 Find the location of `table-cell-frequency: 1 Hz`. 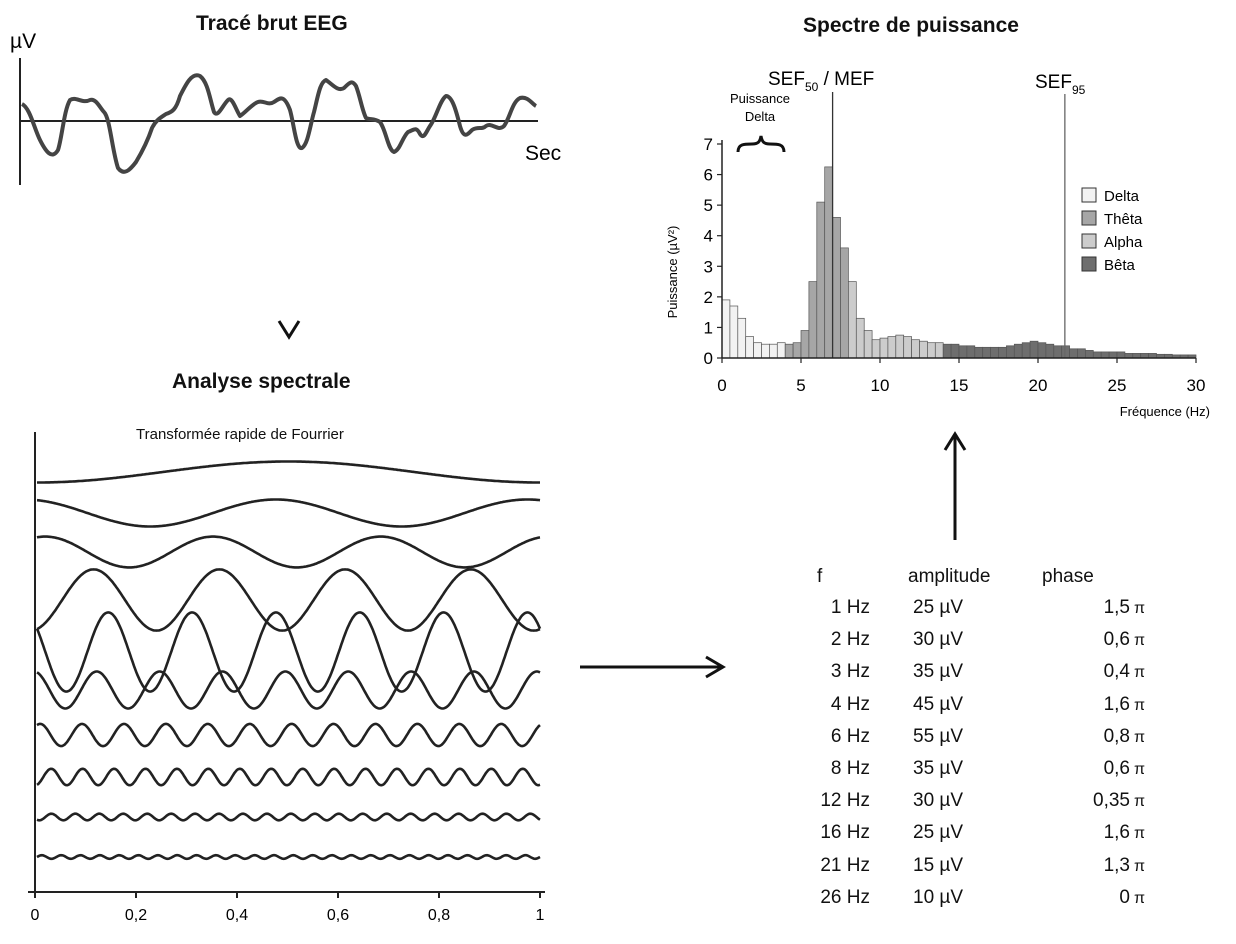

table-cell-frequency: 1 Hz is located at coordinates (850, 607).